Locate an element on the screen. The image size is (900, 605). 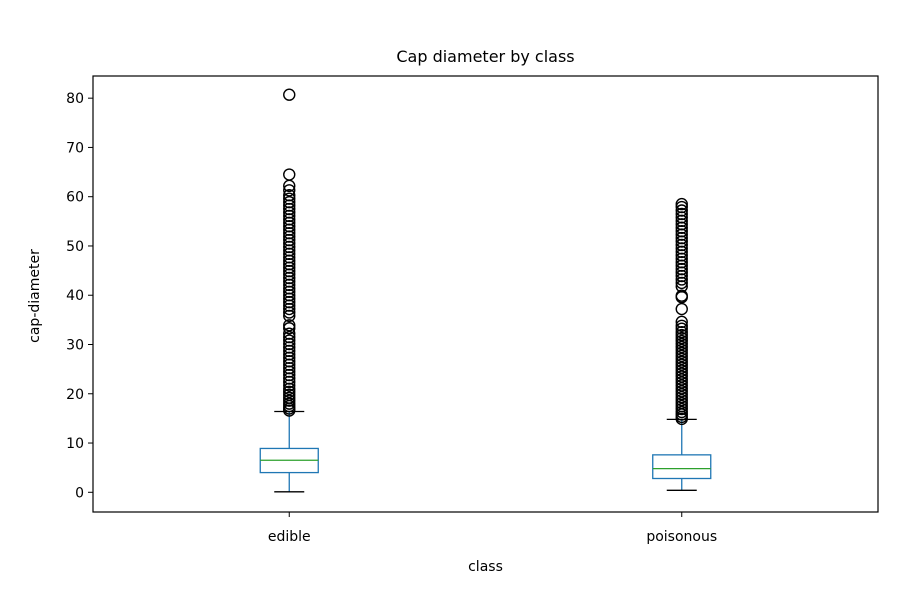
y-axis-label: cap-diameter is located at coordinates (35, 296).